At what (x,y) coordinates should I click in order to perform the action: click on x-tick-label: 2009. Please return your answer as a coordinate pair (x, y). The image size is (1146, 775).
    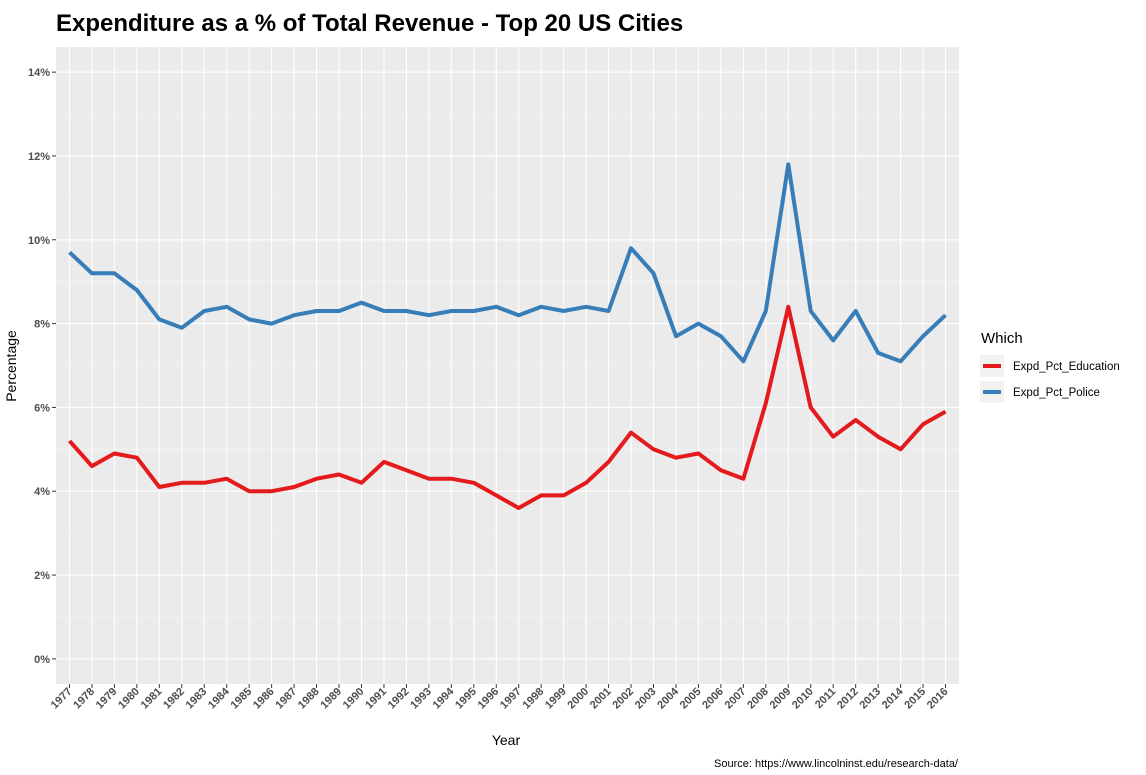
    Looking at the image, I should click on (781, 699).